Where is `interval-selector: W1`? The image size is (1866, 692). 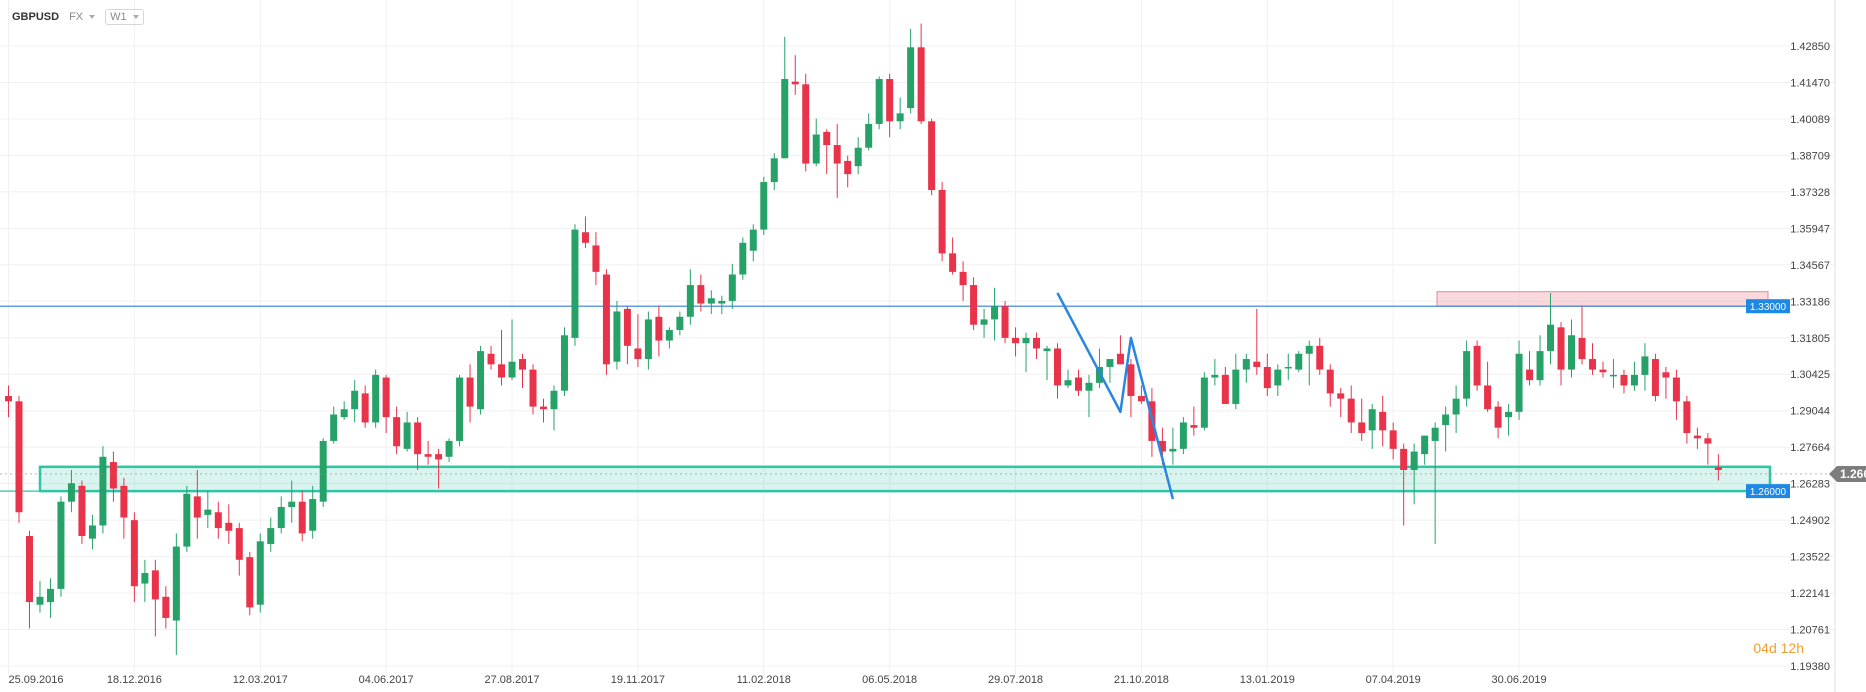
interval-selector: W1 is located at coordinates (124, 17).